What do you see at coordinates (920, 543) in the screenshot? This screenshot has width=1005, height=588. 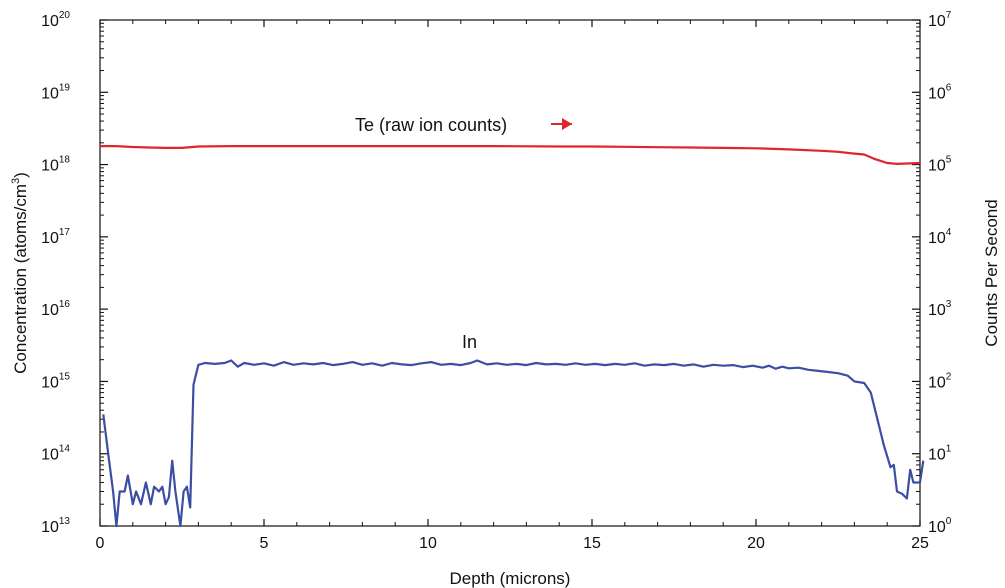 I see `x-tick-label: 25` at bounding box center [920, 543].